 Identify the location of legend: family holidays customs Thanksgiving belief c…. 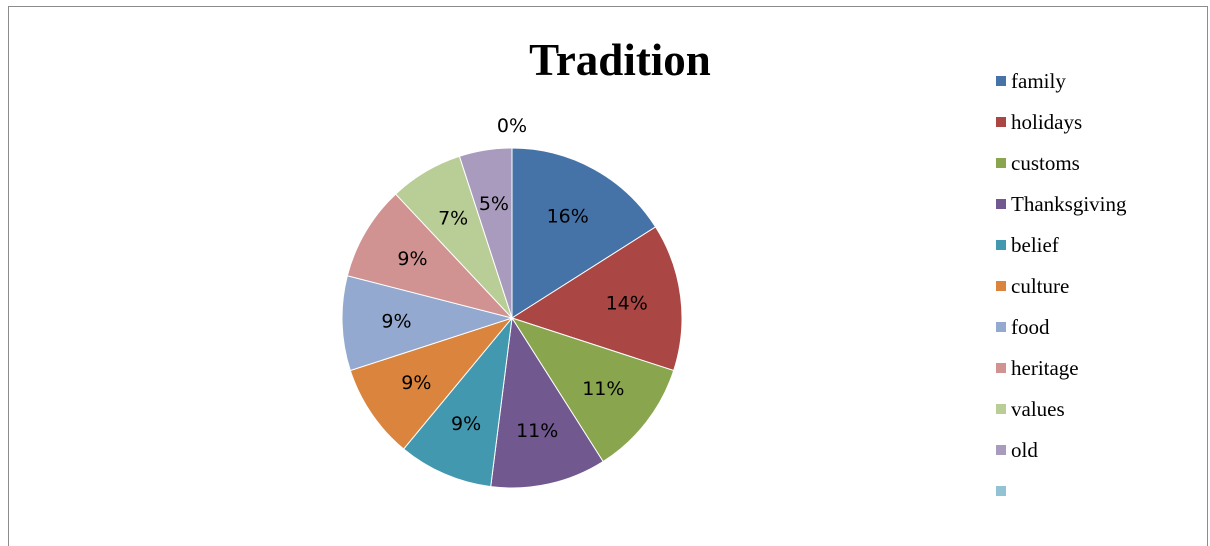
(1096, 285).